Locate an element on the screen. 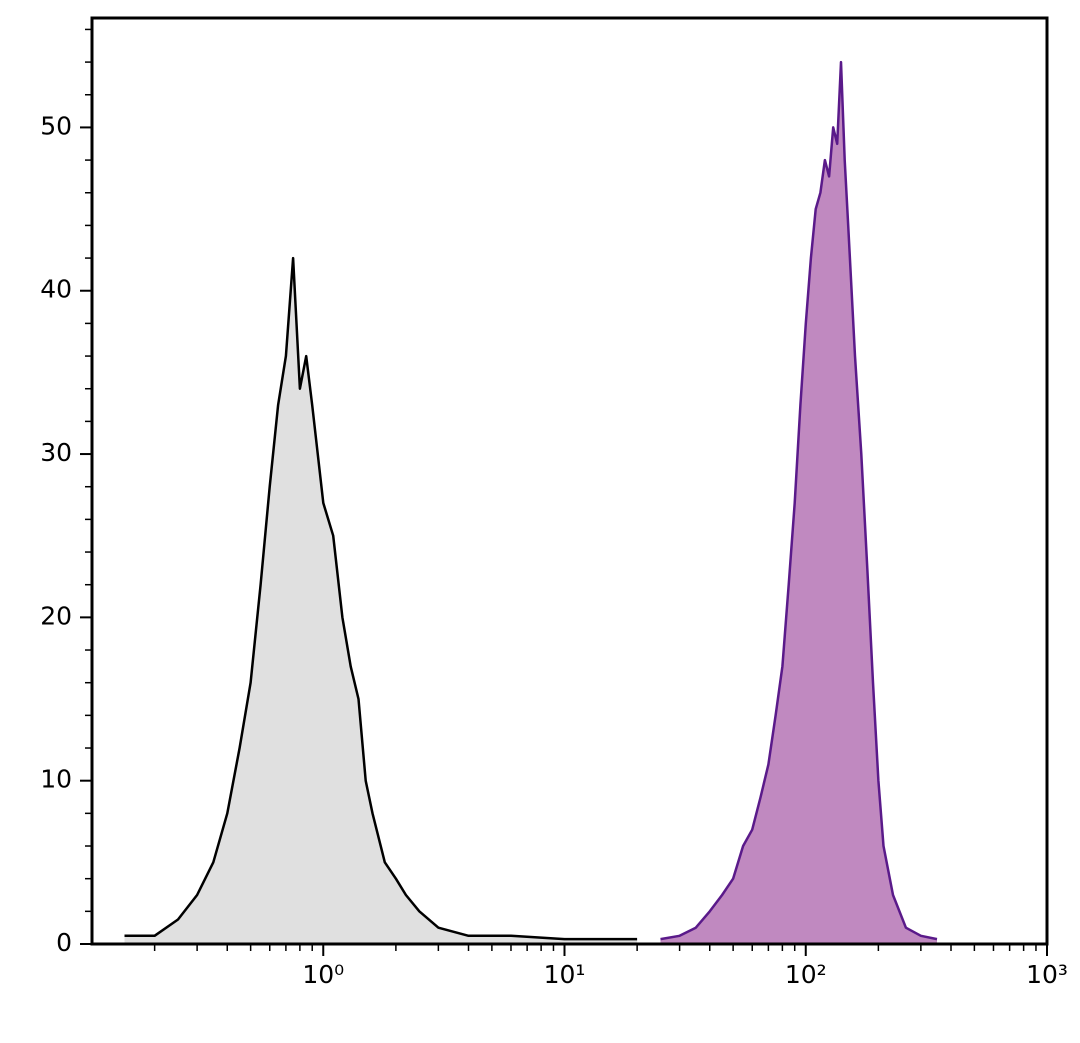 This screenshot has height=1043, width=1080. x-tick-label: 10³ is located at coordinates (1047, 974).